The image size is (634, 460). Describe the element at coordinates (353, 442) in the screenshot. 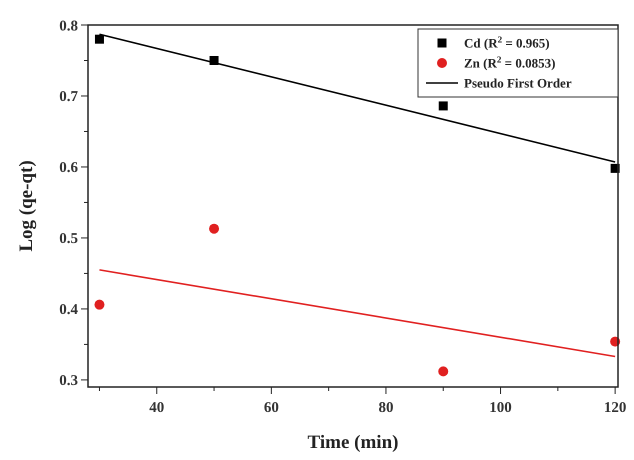

I see `x-axis-title: Time (min)` at that location.